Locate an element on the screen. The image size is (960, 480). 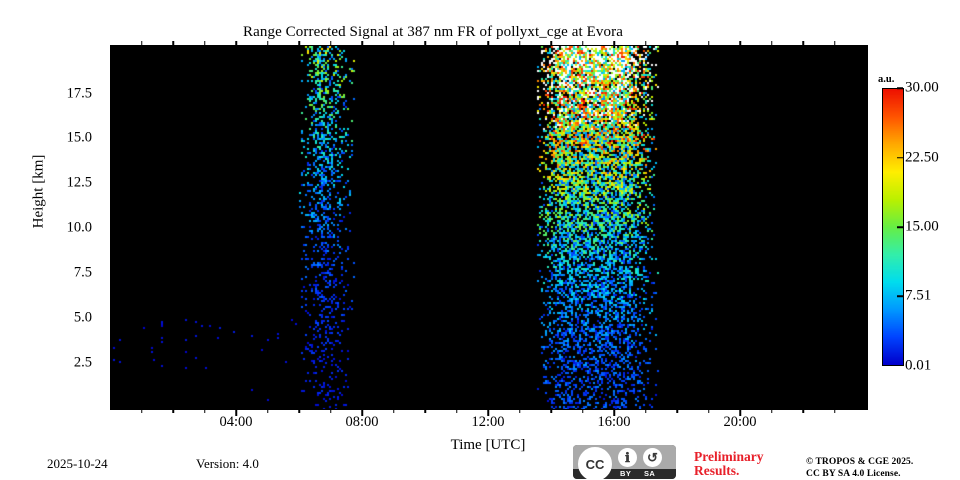
footer-version: Version: 4.0 is located at coordinates (227, 463).